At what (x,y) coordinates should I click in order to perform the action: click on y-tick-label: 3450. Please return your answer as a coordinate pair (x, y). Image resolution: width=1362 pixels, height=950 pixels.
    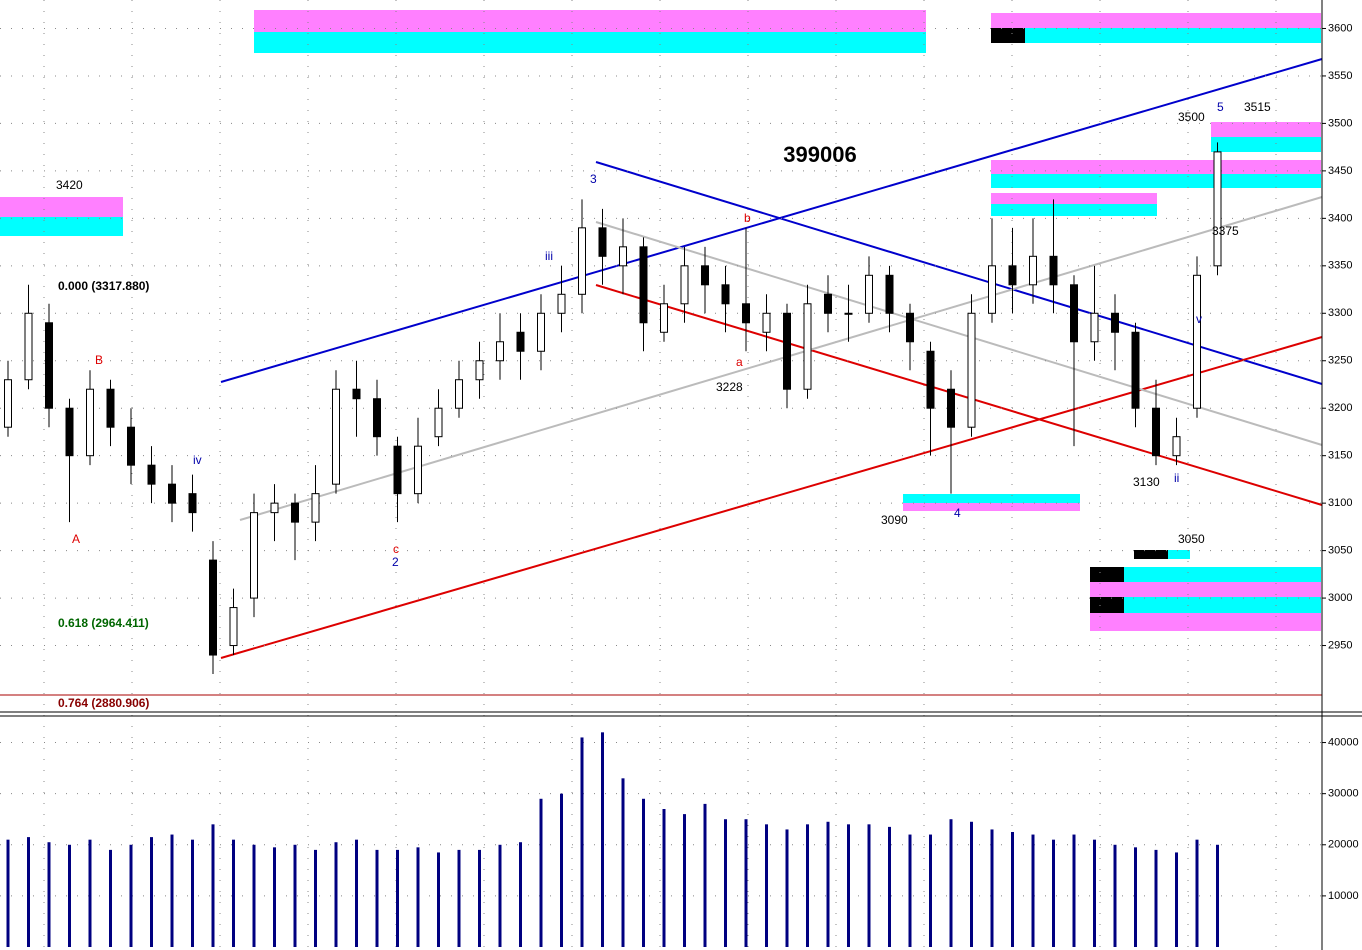
    Looking at the image, I should click on (1340, 171).